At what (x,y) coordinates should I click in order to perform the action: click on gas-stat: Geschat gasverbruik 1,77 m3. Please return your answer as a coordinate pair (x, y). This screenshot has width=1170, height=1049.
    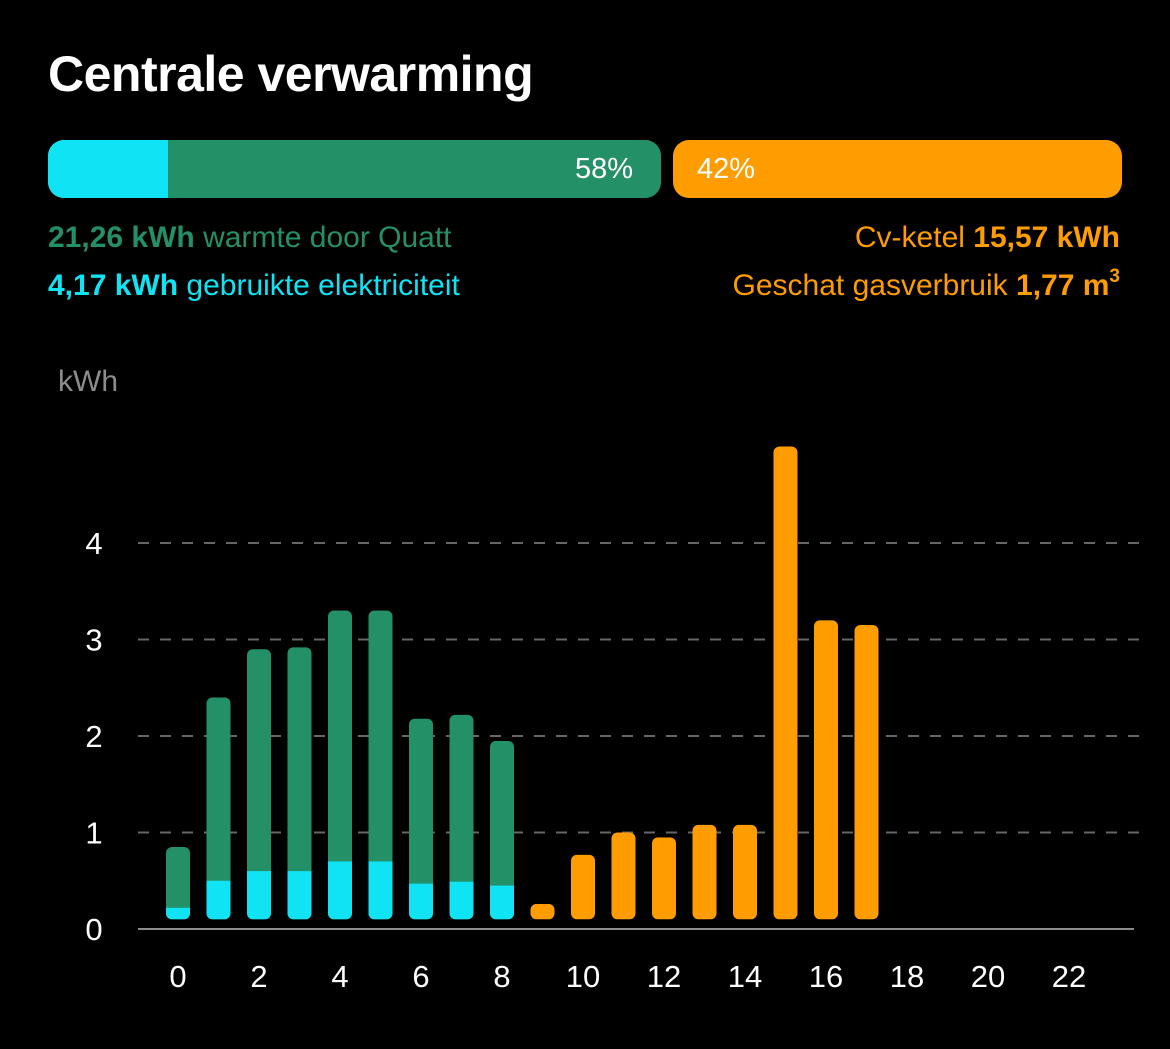
    Looking at the image, I should click on (926, 286).